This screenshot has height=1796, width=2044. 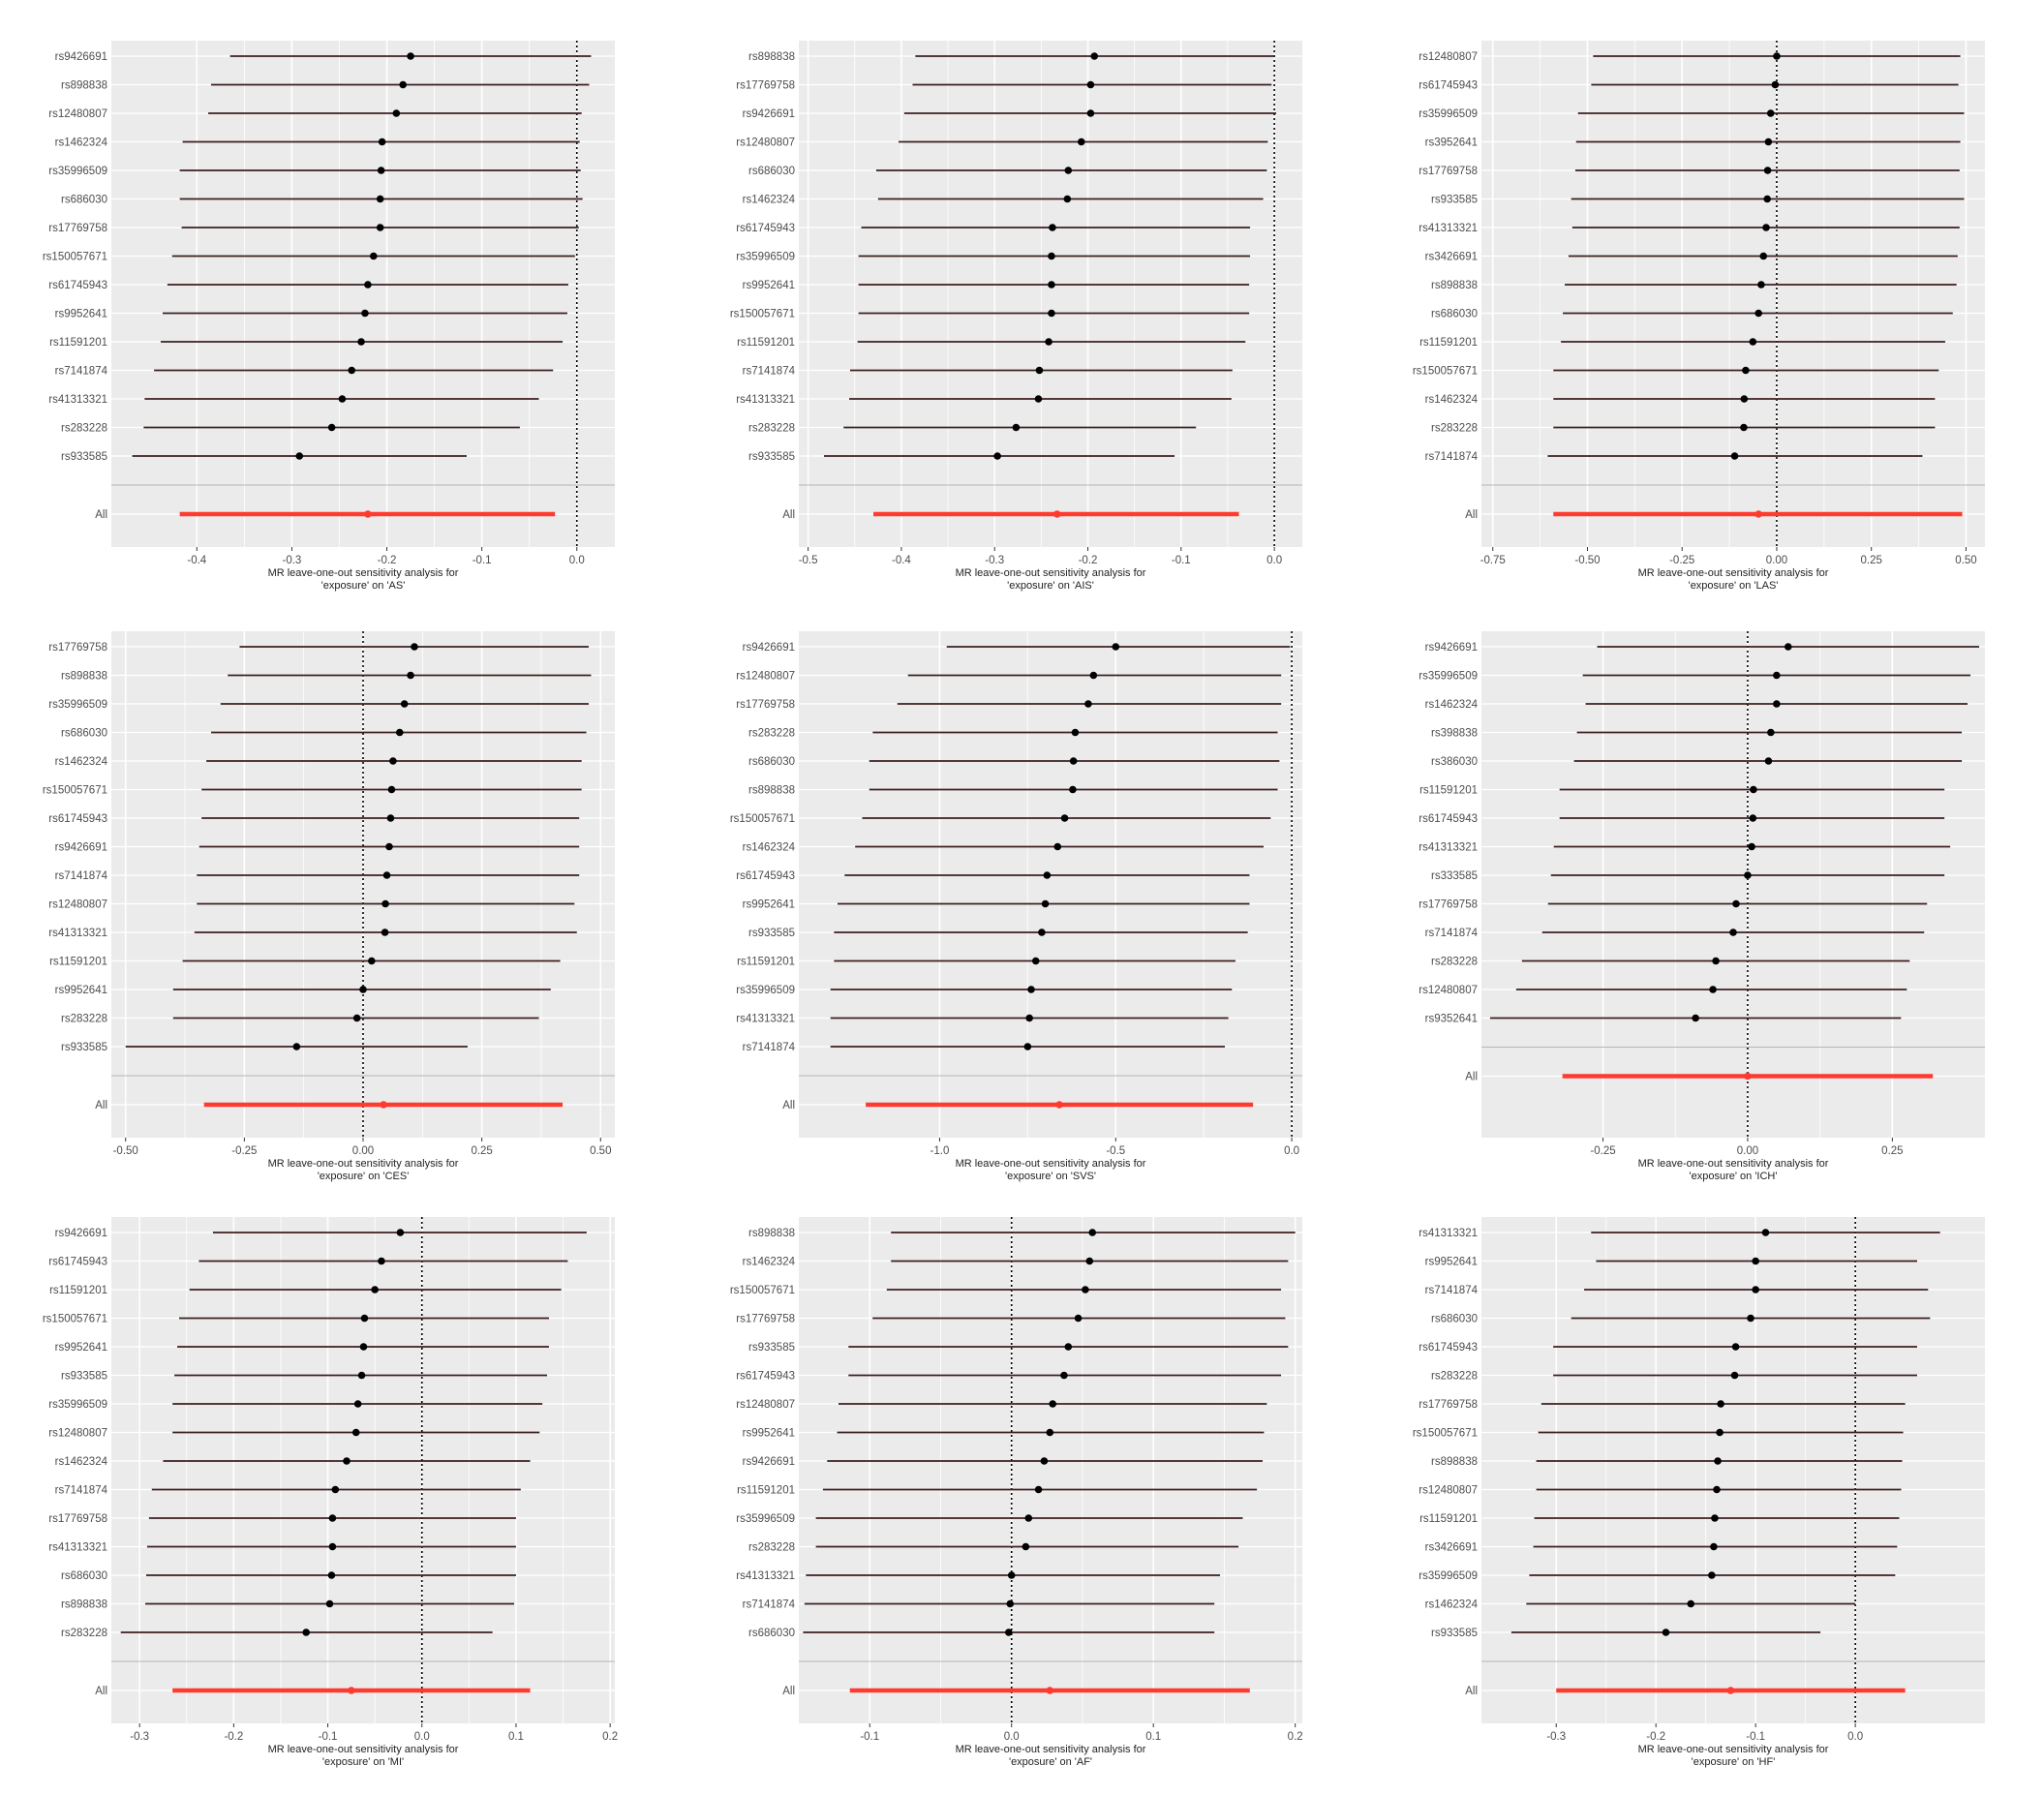 What do you see at coordinates (1776, 561) in the screenshot?
I see `x-tick-label: 0.00` at bounding box center [1776, 561].